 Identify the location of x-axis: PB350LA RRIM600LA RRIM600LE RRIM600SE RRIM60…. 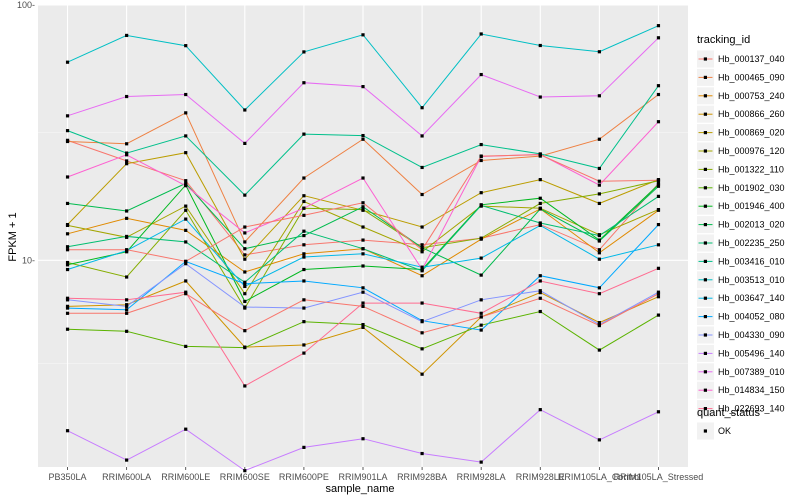
(376, 474).